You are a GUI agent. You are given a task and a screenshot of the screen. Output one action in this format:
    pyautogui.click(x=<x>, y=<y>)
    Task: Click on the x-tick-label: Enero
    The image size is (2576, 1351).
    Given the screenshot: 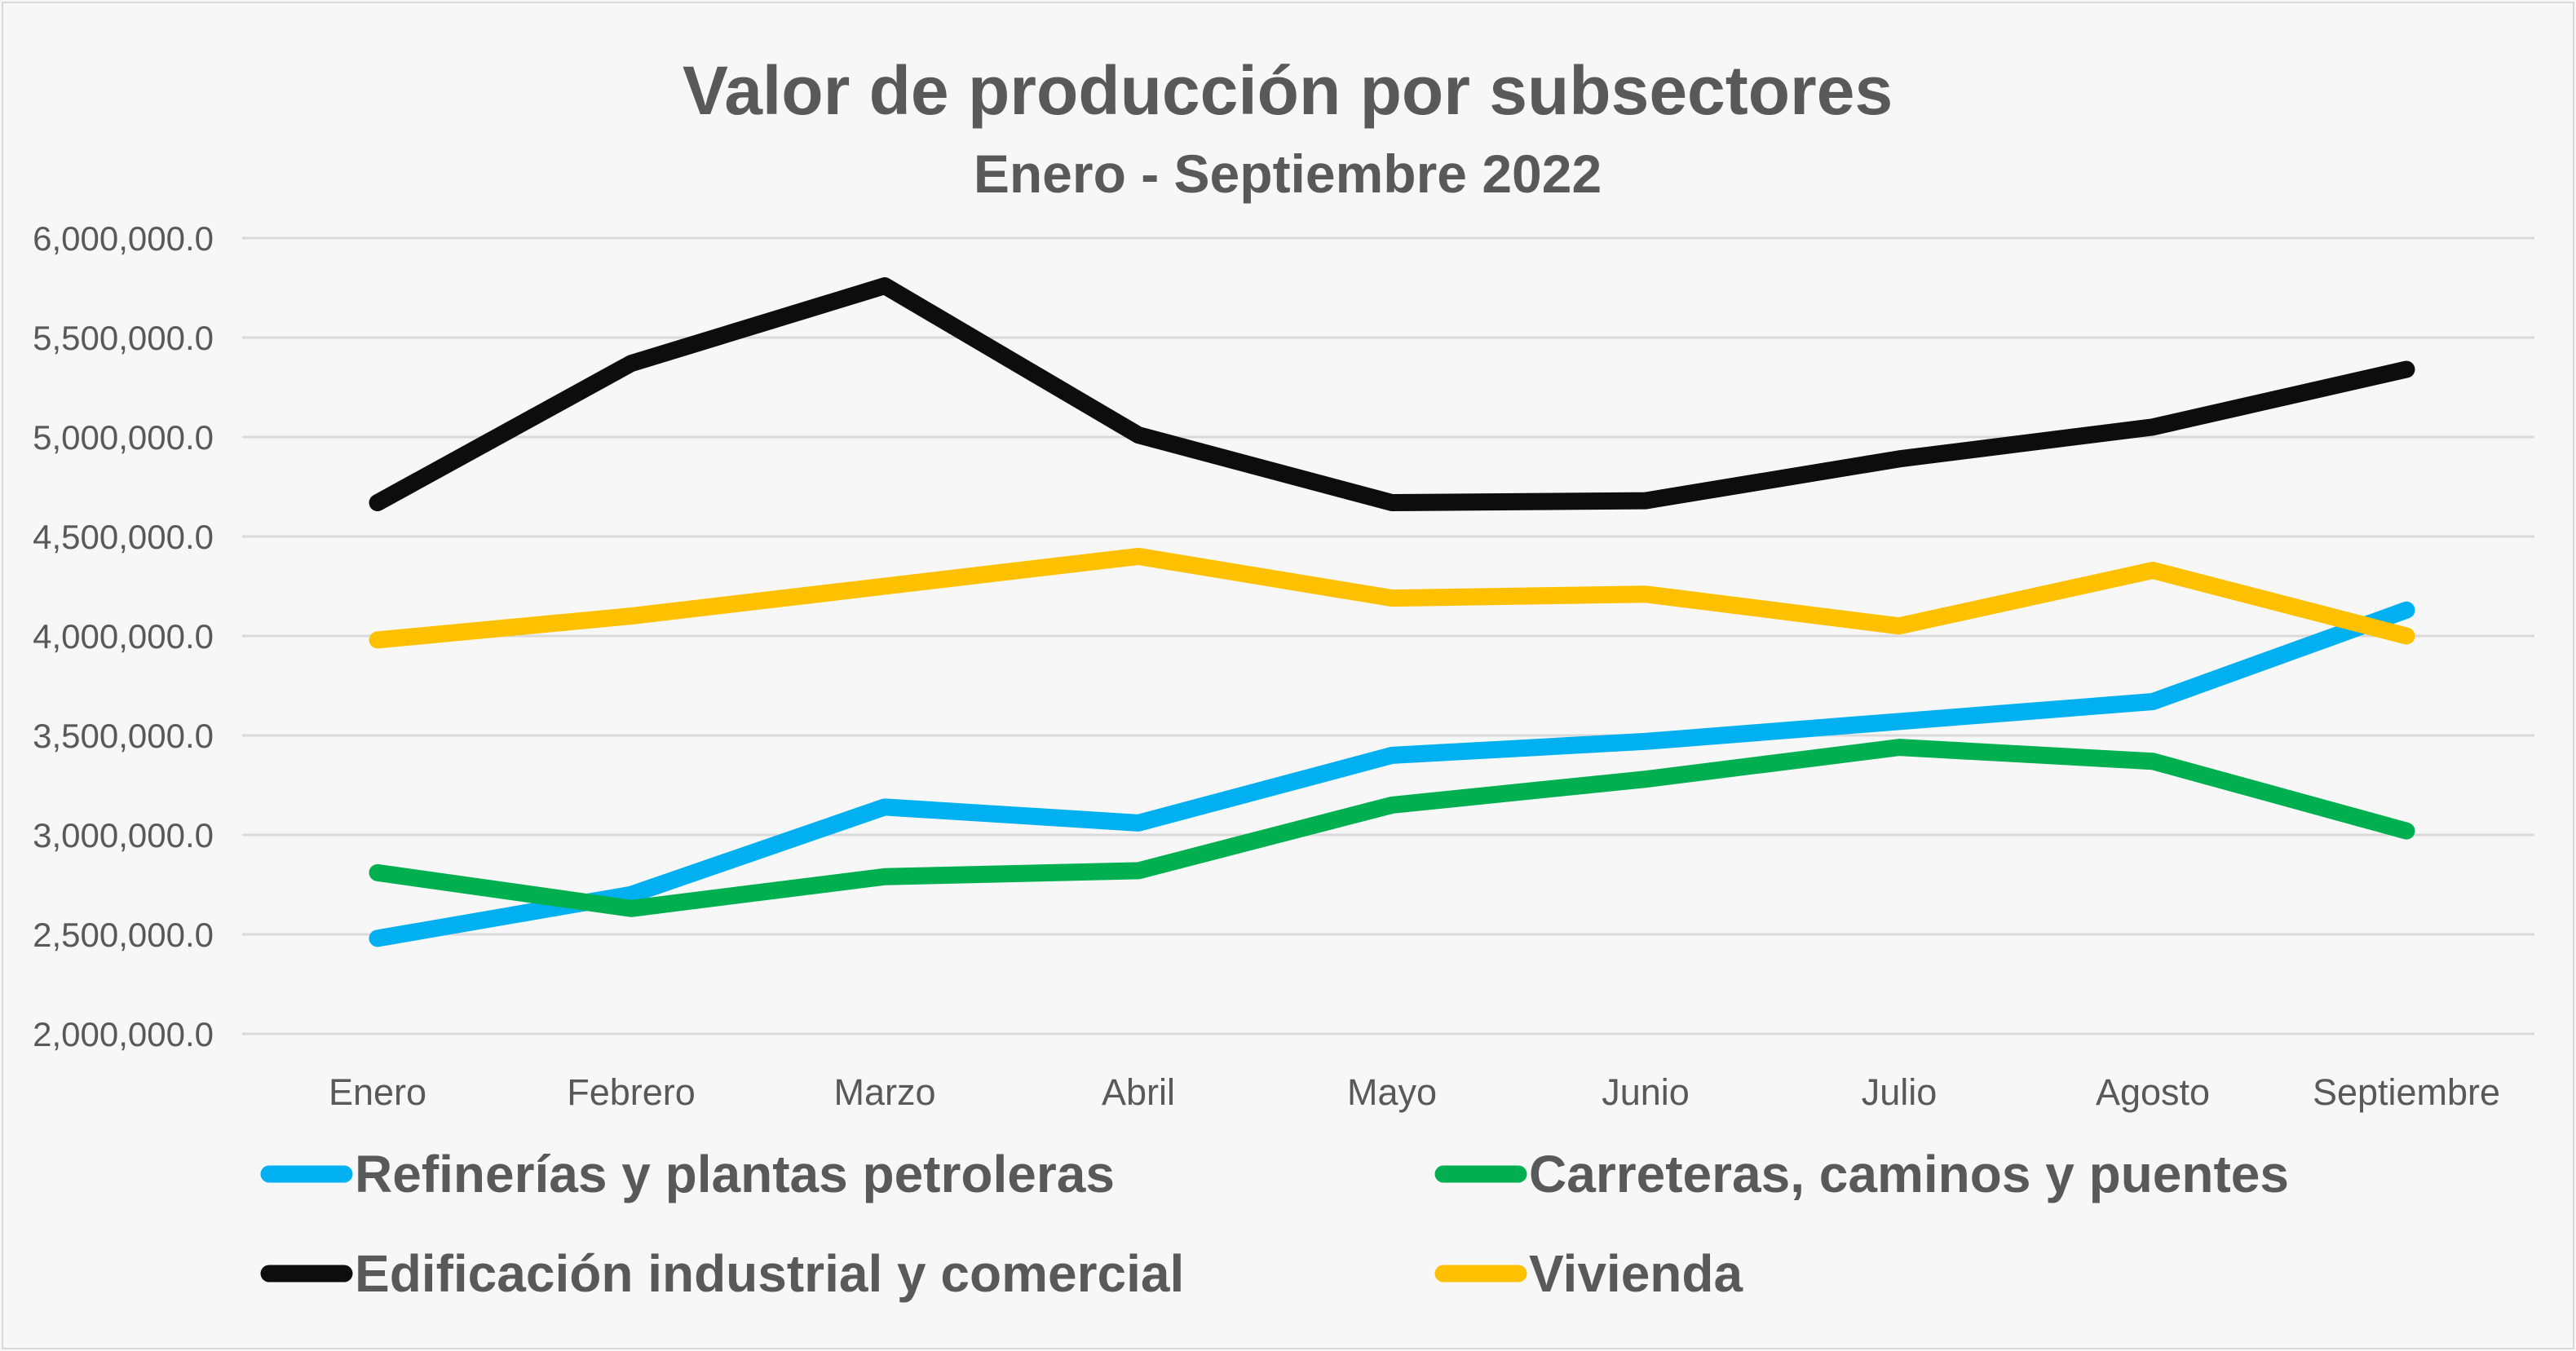 What is the action you would take?
    pyautogui.click(x=377, y=1092)
    